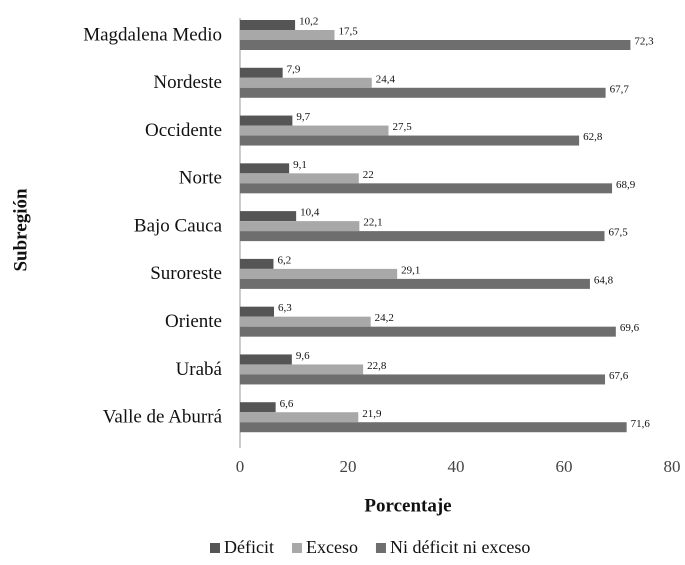 The image size is (685, 565). I want to click on y-tick-label: Suroreste, so click(186, 273).